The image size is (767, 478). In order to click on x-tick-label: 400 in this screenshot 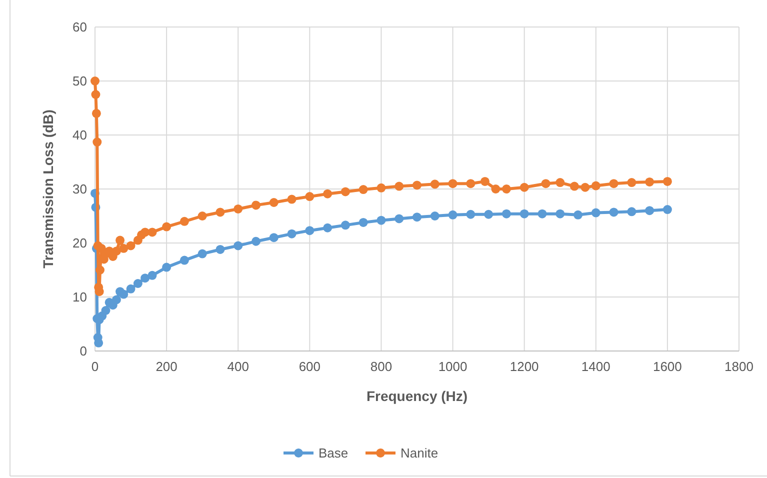, I will do `click(238, 366)`.